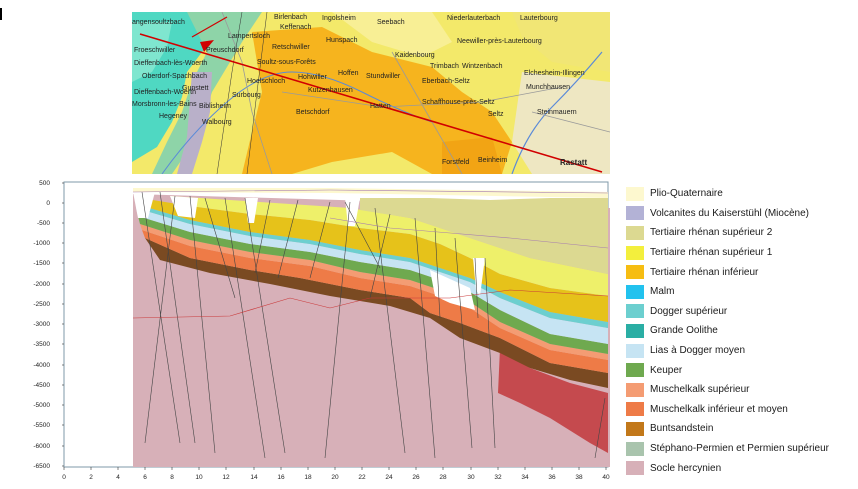 Image resolution: width=858 pixels, height=489 pixels. Describe the element at coordinates (41, 304) in the screenshot. I see `y-tick-label: -2500` at that location.